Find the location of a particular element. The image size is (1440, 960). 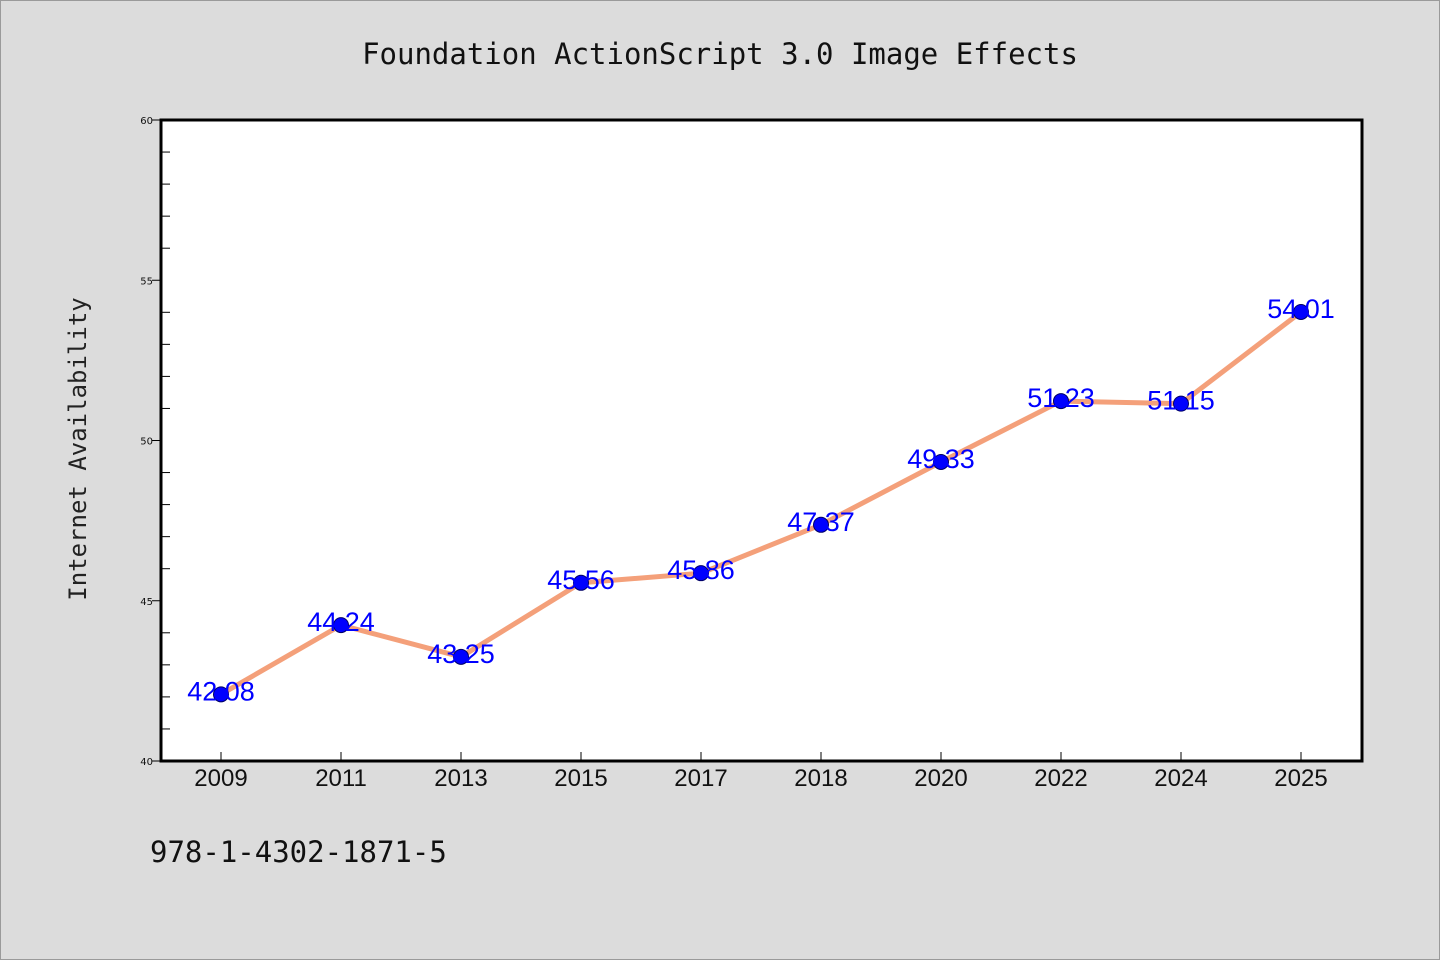

data-label: 47.37 is located at coordinates (821, 522).